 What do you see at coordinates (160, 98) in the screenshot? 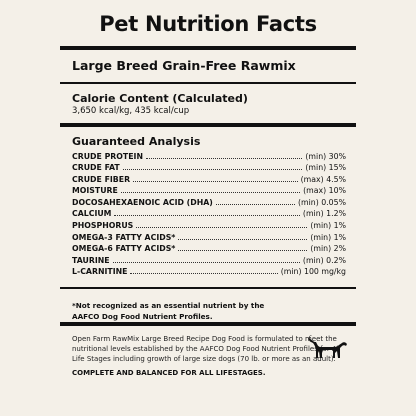
I see `calorie-heading: Calorie Content (Calculated)` at bounding box center [160, 98].